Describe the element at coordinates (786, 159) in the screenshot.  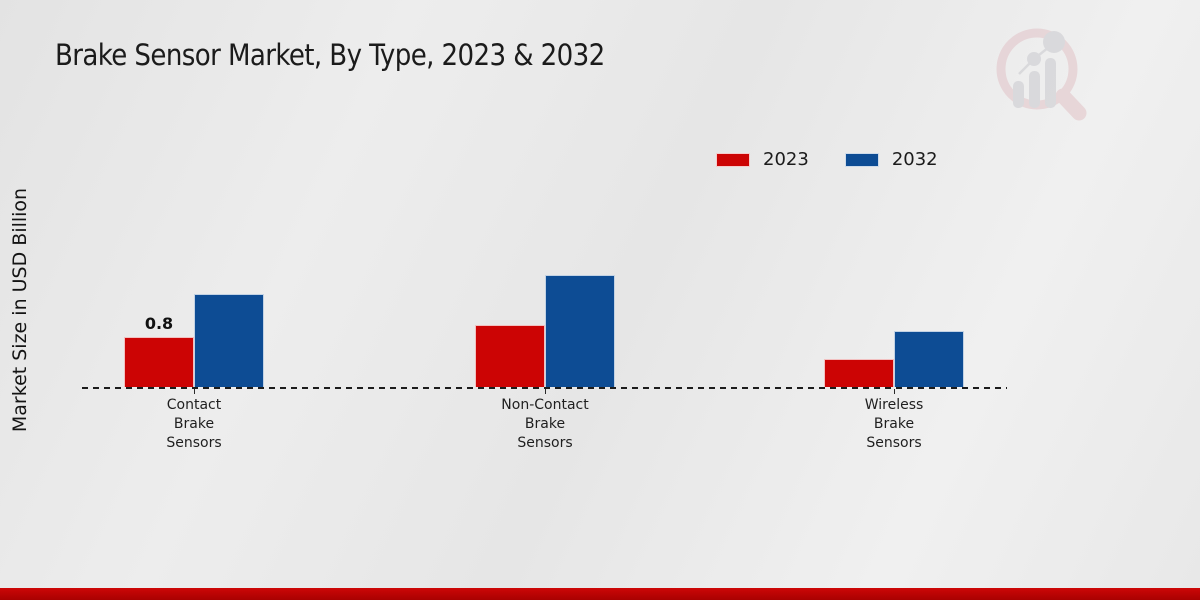
I see `legend-label-2023: 2023` at that location.